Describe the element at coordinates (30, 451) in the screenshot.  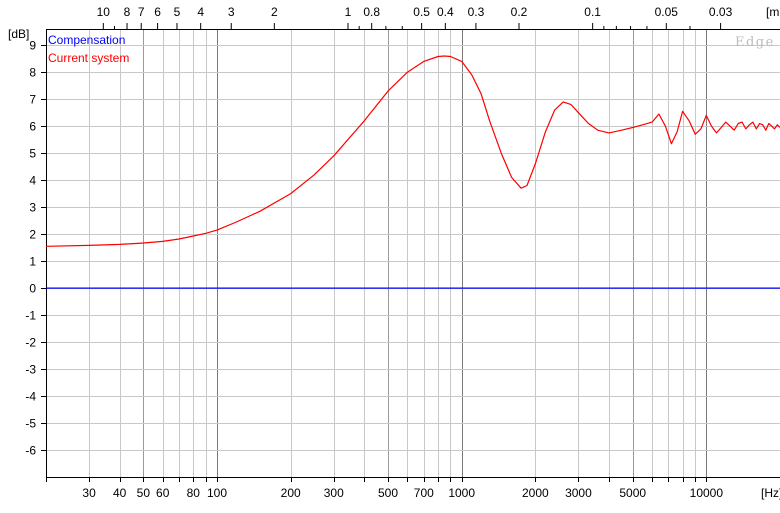
I see `y-tick-label: -6` at that location.